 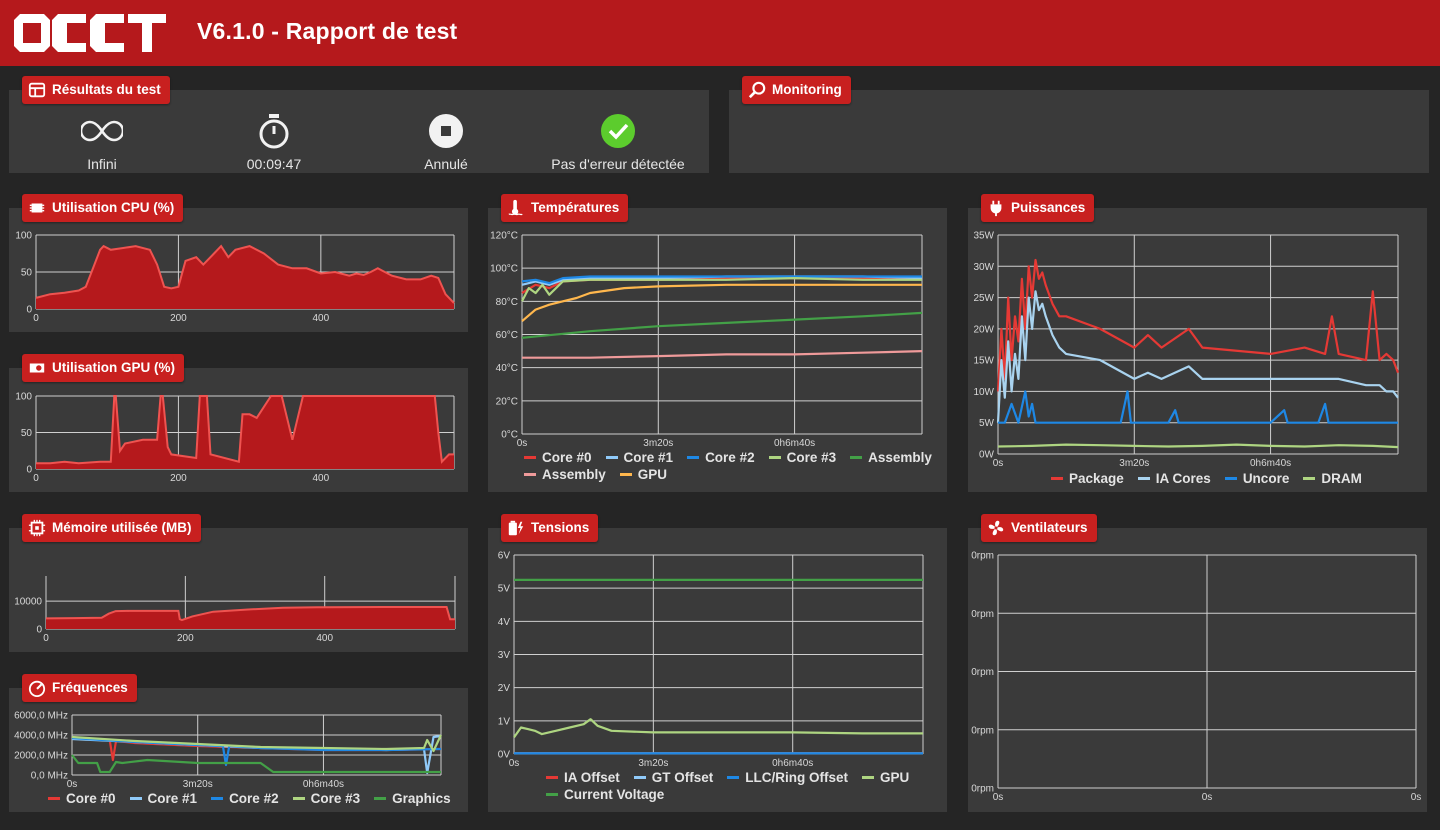 I want to click on app-header: V6.1.0 - Rapport de test, so click(x=720, y=33).